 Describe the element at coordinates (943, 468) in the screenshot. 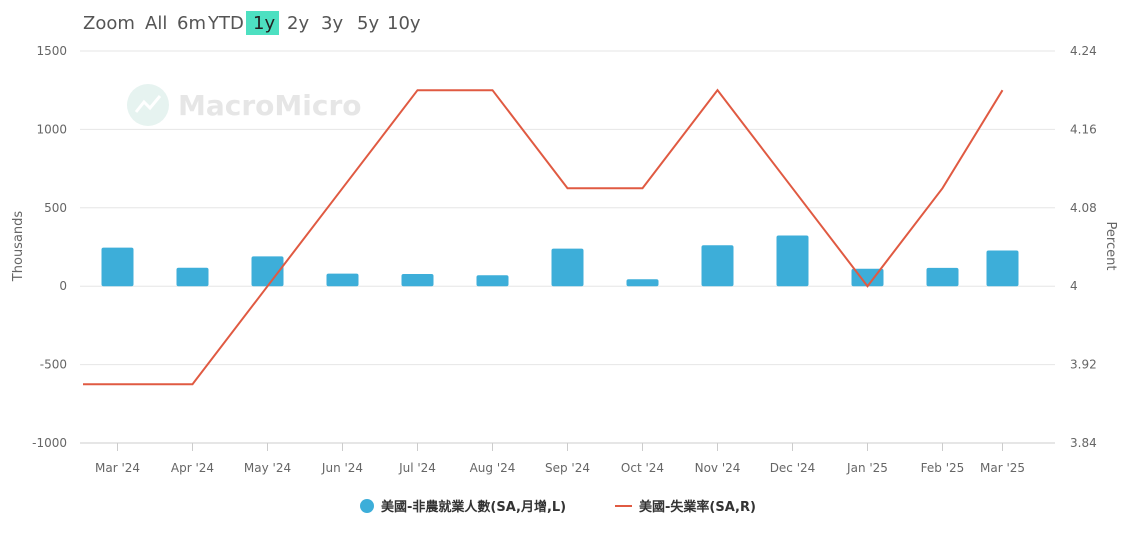

I see `x-tick-label: Feb '25` at that location.